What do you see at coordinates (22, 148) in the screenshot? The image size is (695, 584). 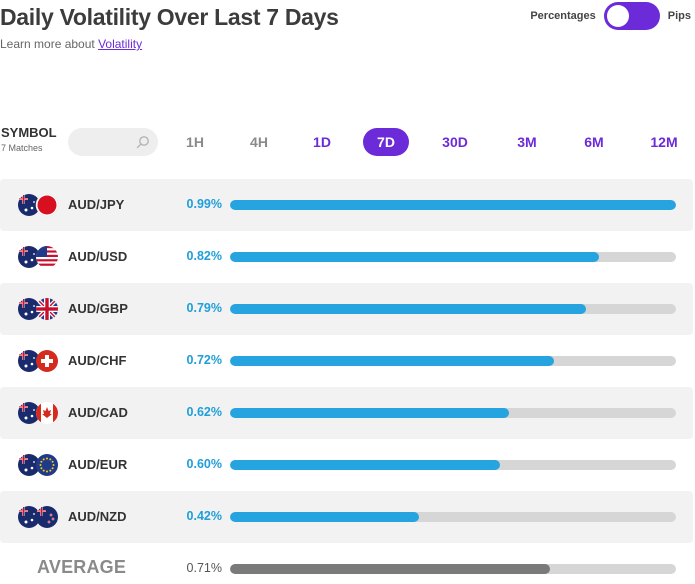 I see `matches-count: 7 Matches` at bounding box center [22, 148].